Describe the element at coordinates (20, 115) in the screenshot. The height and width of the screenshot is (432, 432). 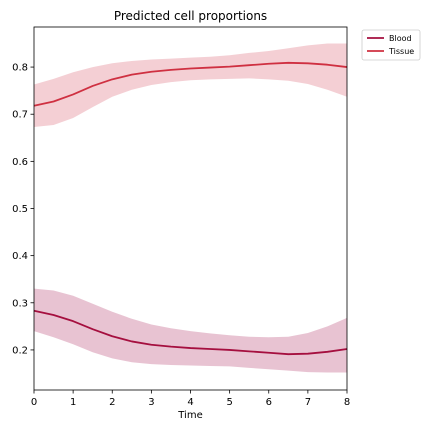
I see `y-tick-label: 0.7` at that location.